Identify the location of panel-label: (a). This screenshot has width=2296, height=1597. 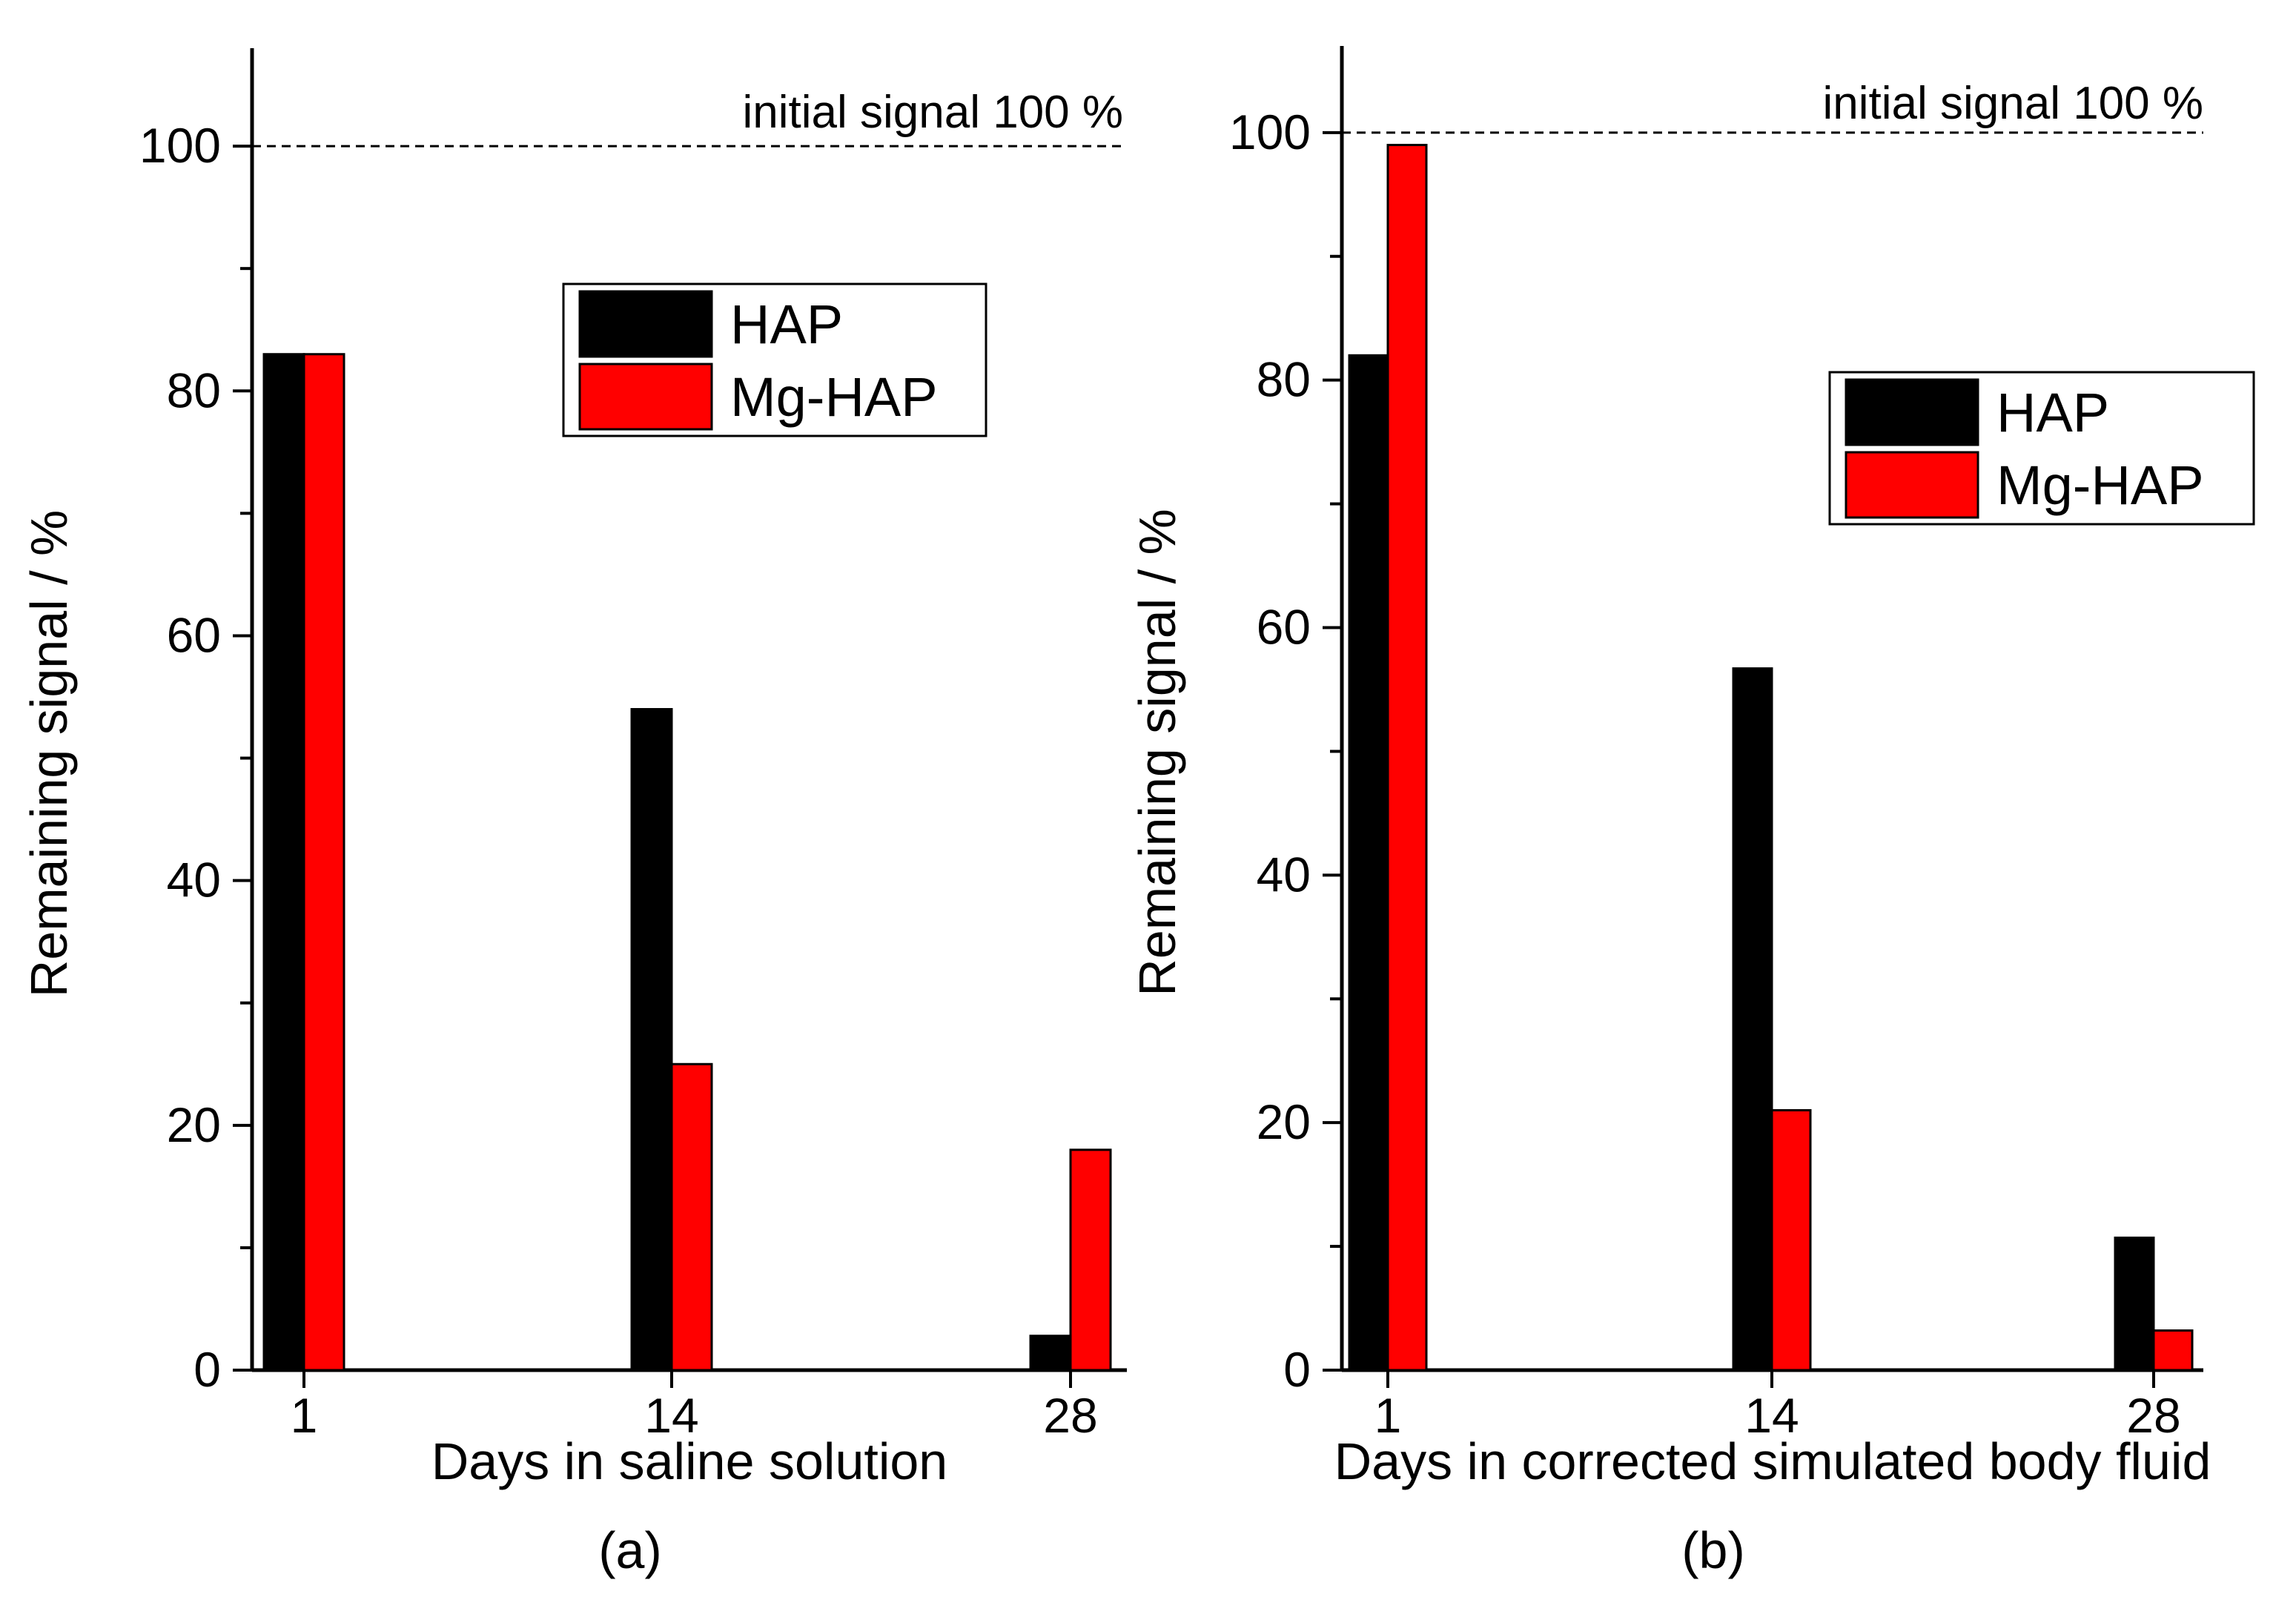
(630, 1550).